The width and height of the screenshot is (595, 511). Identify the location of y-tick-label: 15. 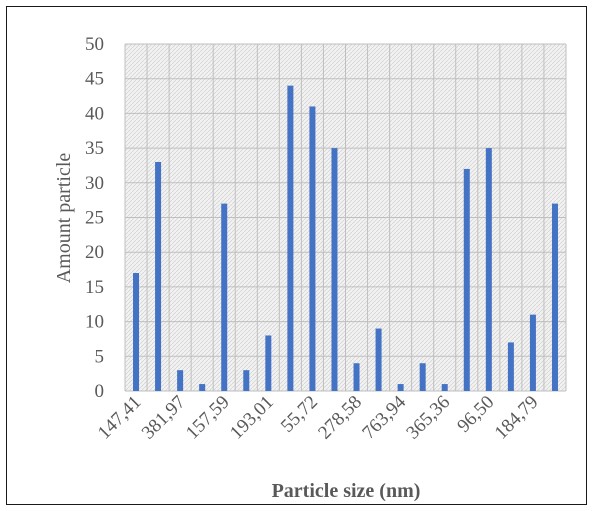
(94, 287).